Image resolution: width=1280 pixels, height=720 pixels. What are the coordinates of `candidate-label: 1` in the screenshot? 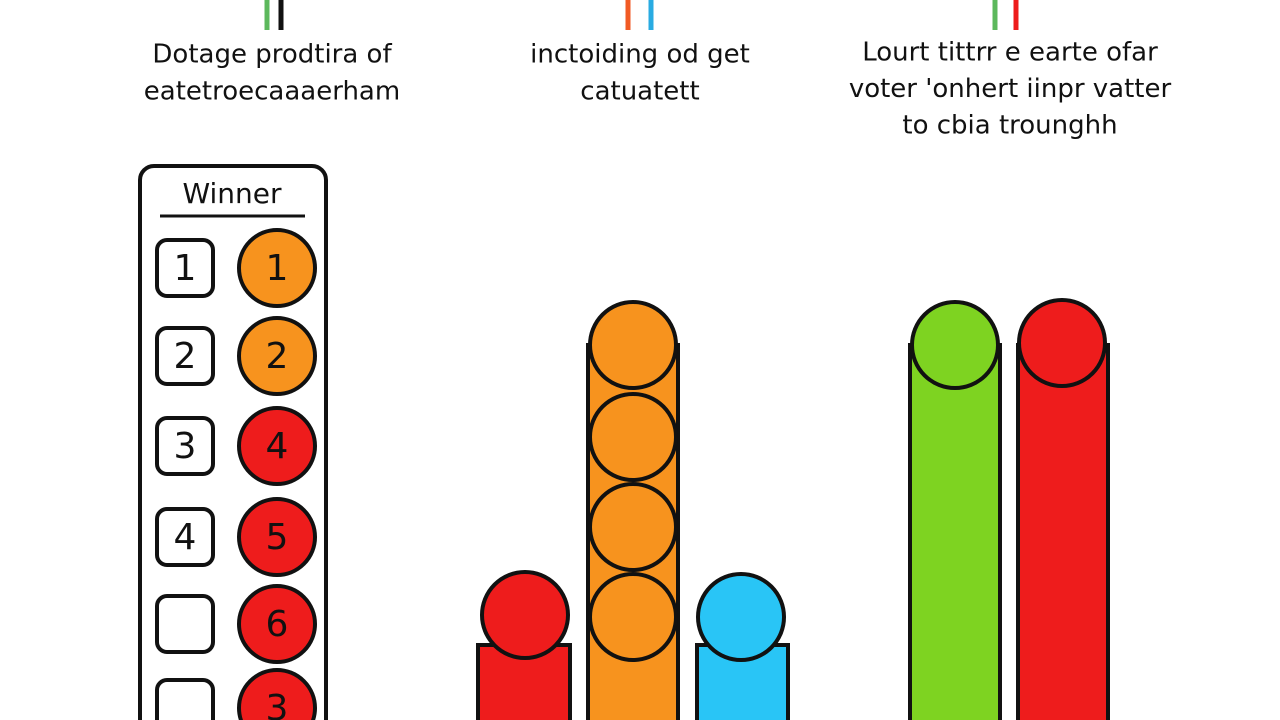 It's located at (277, 268).